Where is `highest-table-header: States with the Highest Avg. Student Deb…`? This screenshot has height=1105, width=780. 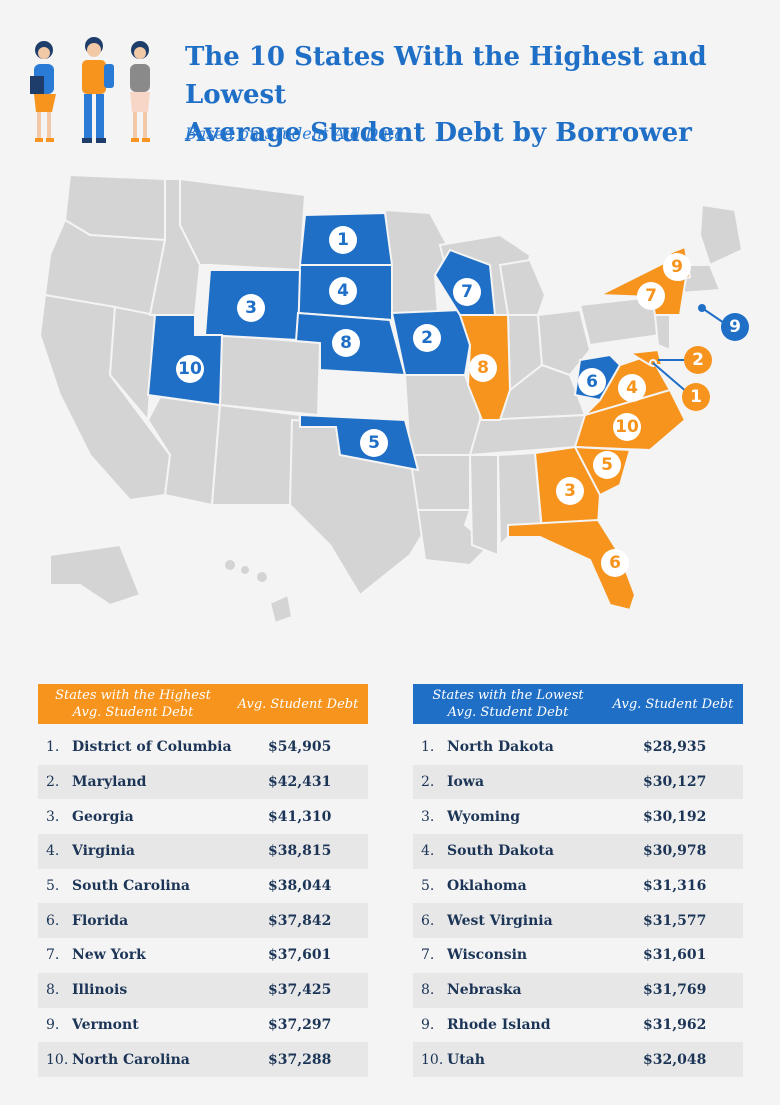
highest-table-header: States with the Highest Avg. Student Deb… is located at coordinates (203, 704).